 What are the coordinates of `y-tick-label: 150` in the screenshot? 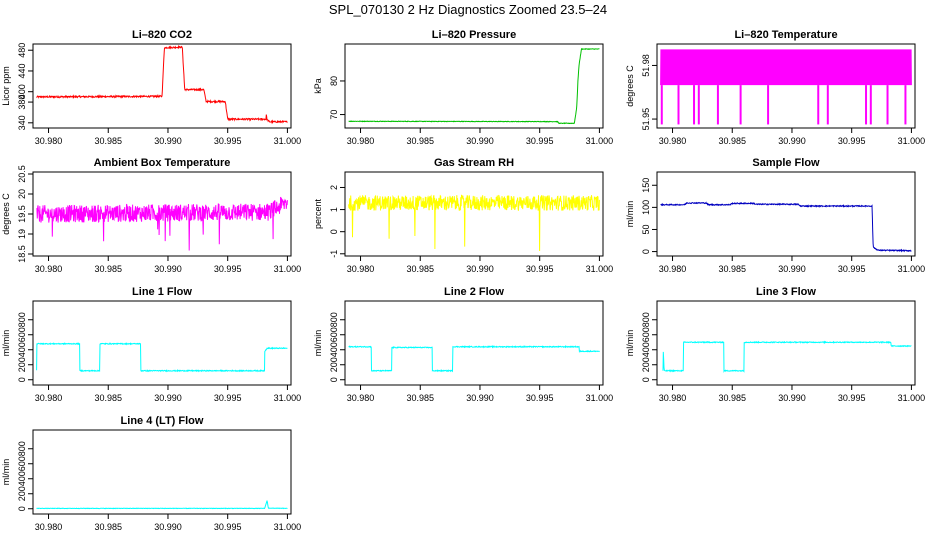 It's located at (646, 185).